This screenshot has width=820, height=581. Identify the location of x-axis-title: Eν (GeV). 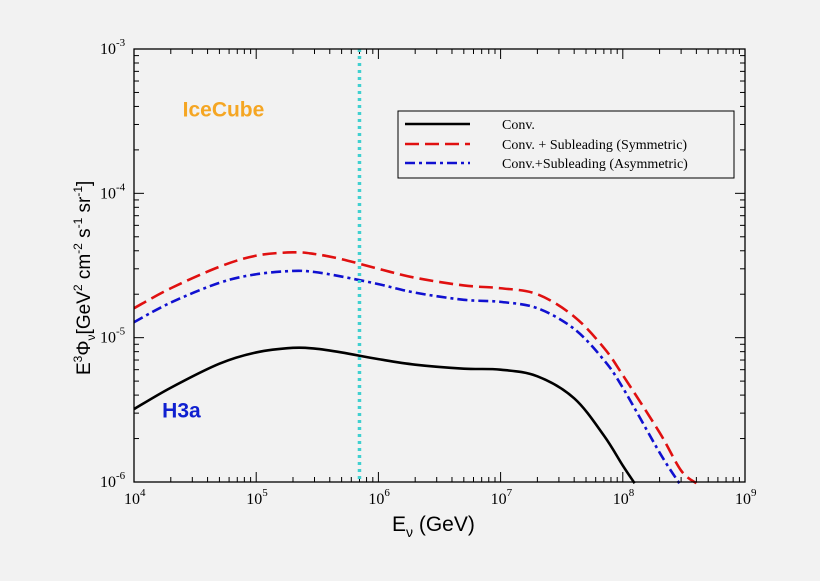
(433, 526).